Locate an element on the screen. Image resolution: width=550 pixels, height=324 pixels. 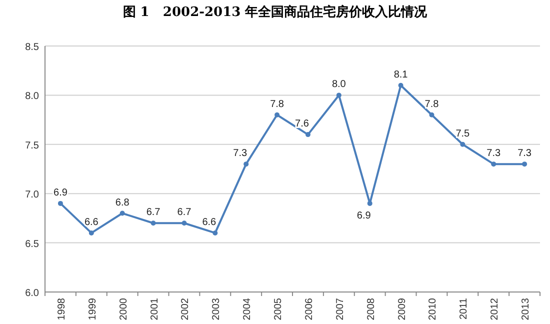
x-tick-label: 2011 is located at coordinates (464, 309).